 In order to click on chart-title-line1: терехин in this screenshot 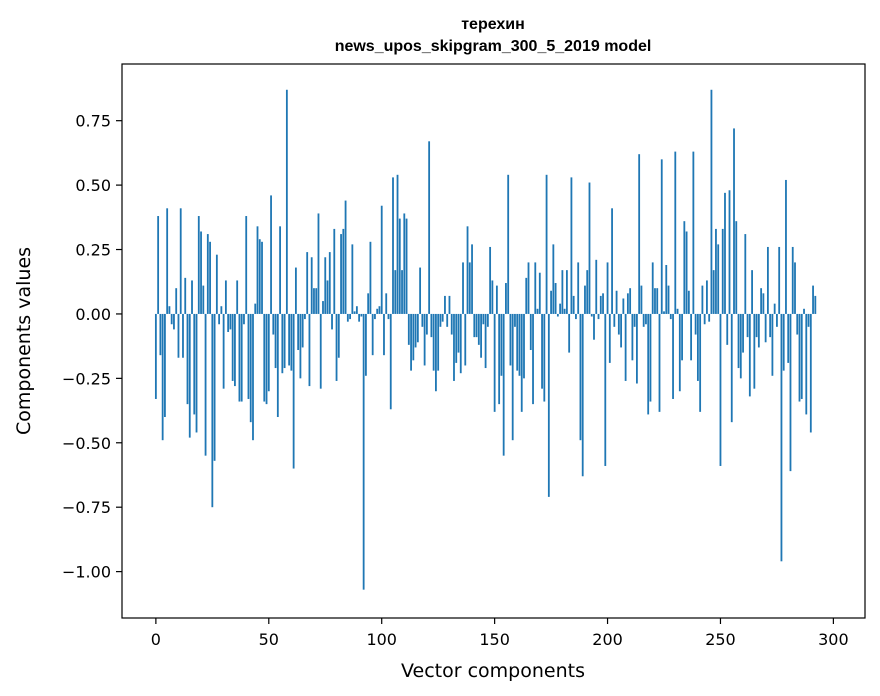, I will do `click(493, 24)`.